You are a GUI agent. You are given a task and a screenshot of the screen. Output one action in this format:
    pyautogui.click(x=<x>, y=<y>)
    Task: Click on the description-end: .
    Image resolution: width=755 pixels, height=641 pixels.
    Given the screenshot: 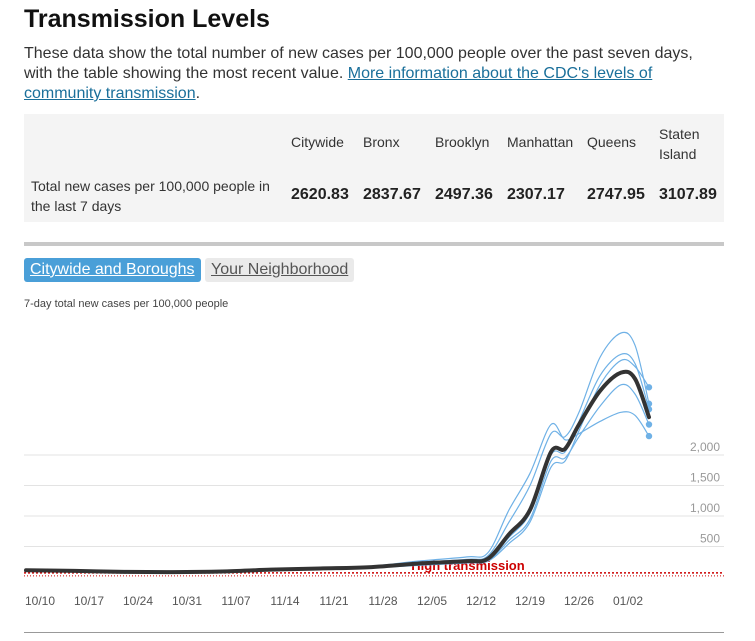 What is the action you would take?
    pyautogui.click(x=198, y=93)
    